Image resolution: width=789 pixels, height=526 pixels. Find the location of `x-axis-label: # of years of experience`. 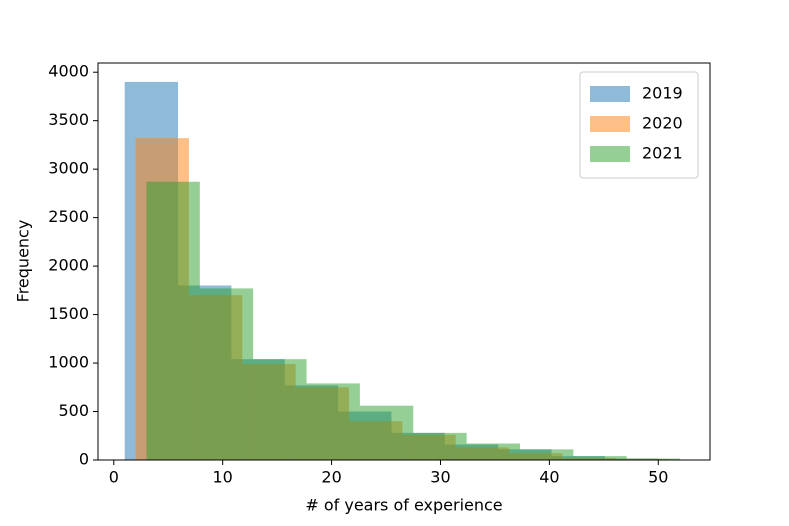

x-axis-label: # of years of experience is located at coordinates (403, 505).